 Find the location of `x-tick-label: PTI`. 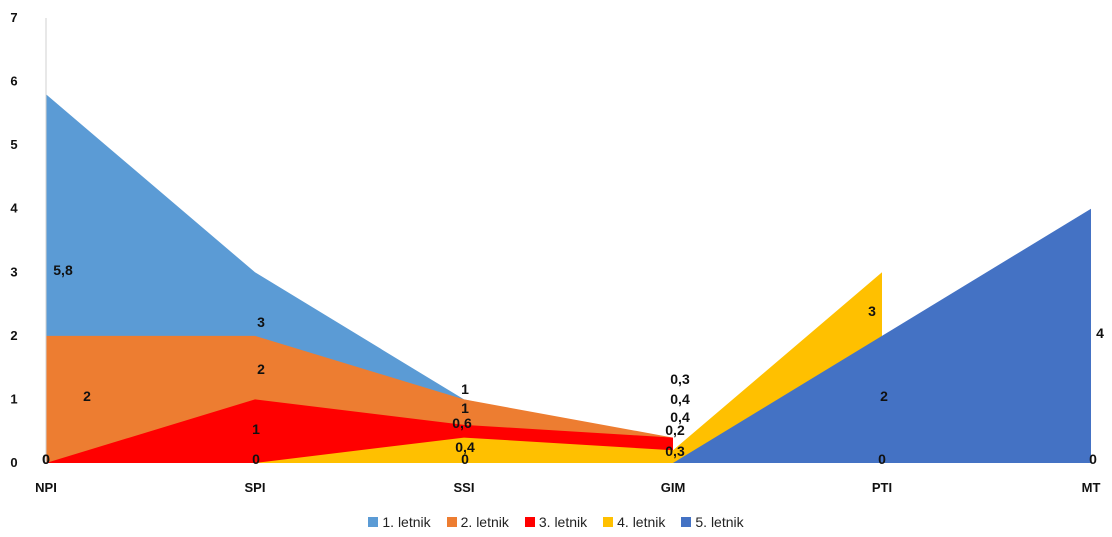

x-tick-label: PTI is located at coordinates (882, 487).